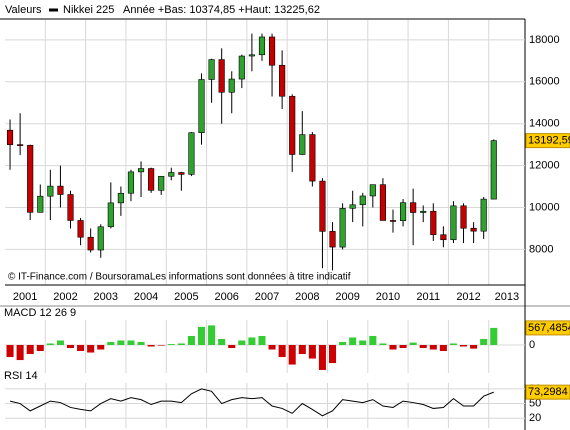 The image size is (570, 430). Describe the element at coordinates (21, 376) in the screenshot. I see `panel-title: RSI 14` at that location.